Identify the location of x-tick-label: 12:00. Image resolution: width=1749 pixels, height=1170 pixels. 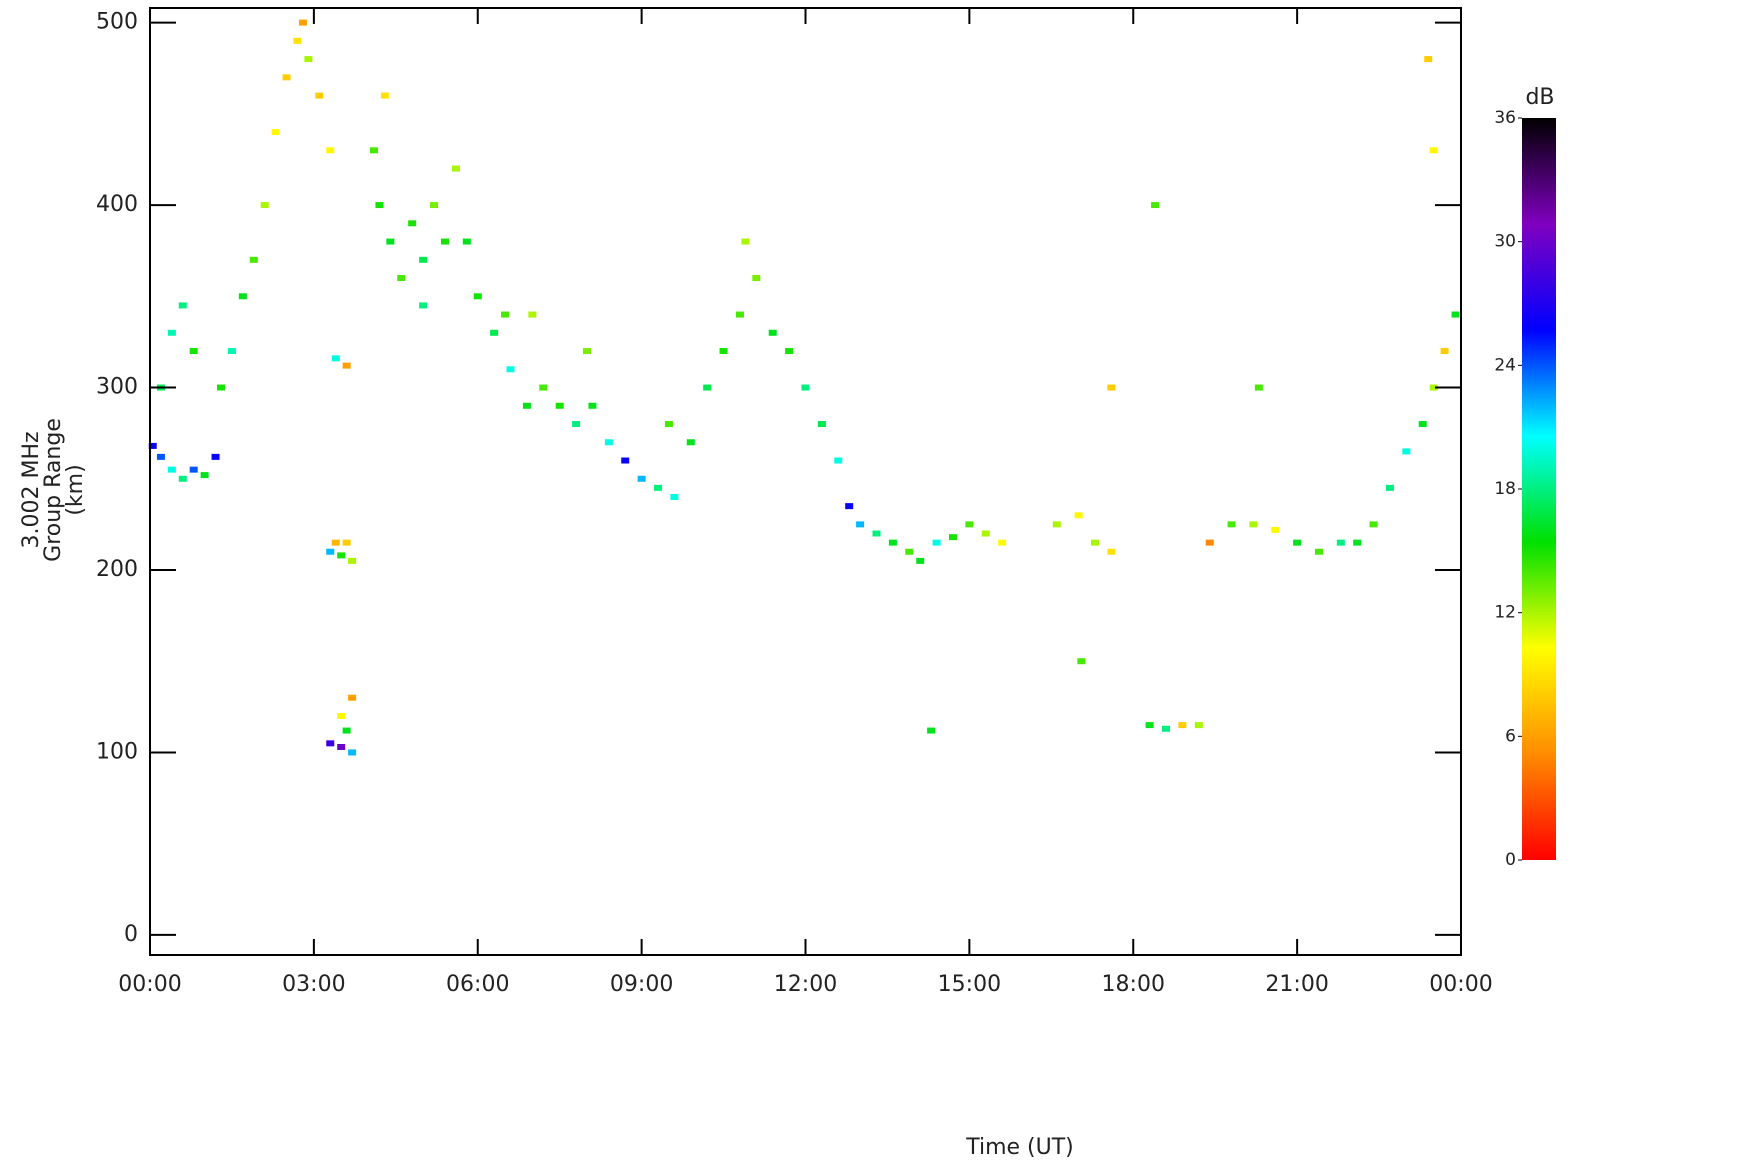
(805, 984).